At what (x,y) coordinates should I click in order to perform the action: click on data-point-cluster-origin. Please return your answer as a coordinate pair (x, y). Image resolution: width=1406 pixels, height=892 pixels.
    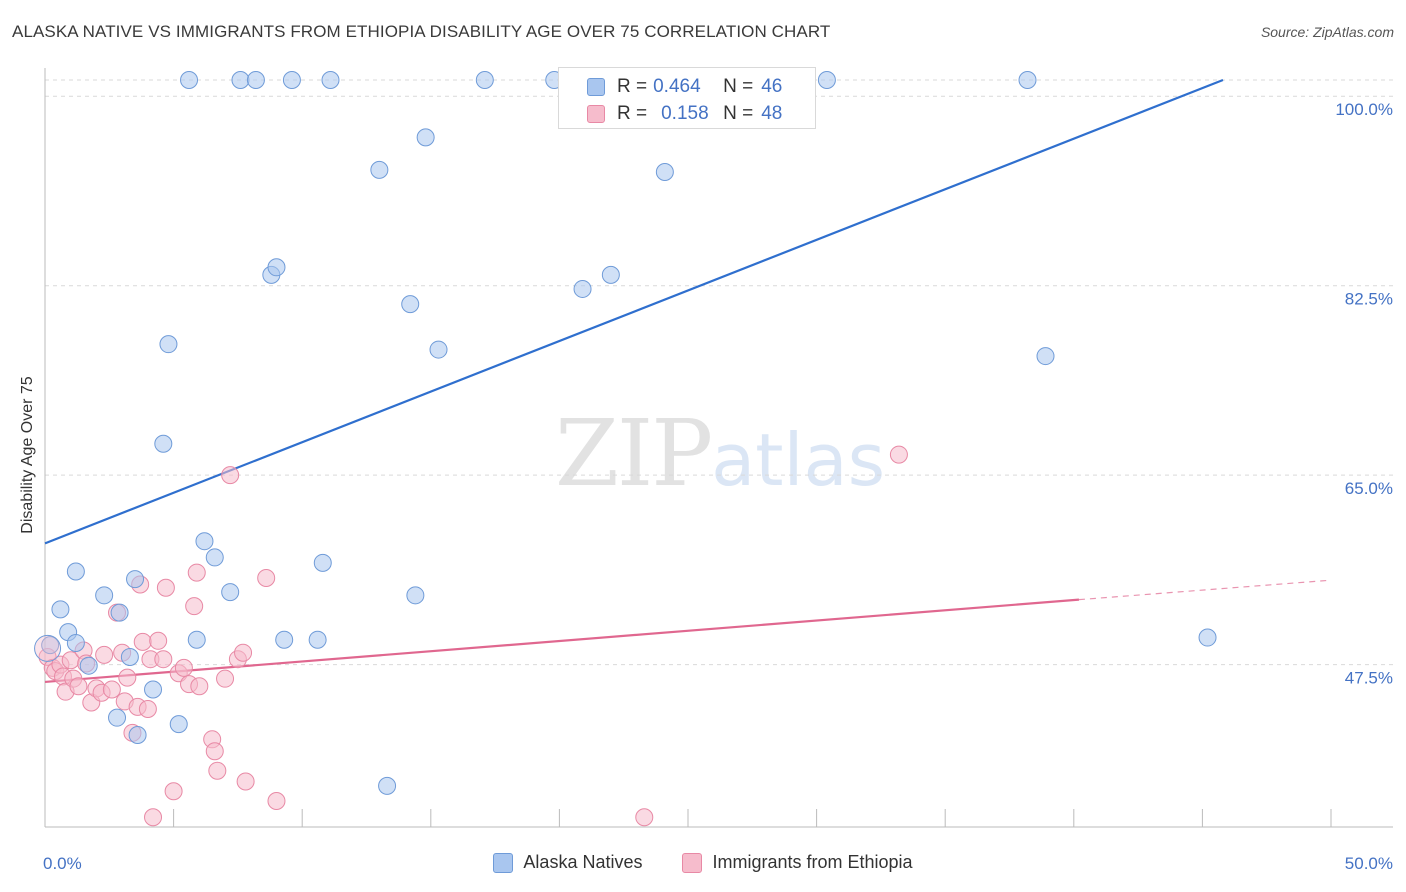
    Looking at the image, I should click on (48, 648).